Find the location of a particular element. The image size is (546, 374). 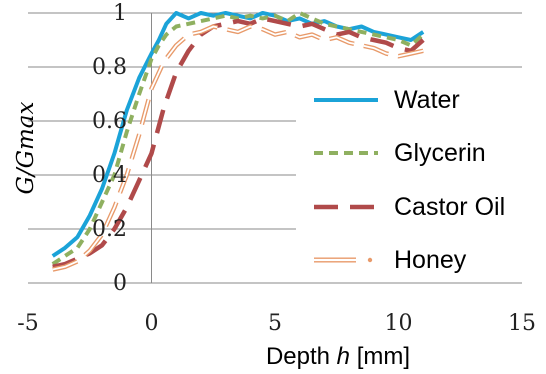

legend-label-water: Water is located at coordinates (427, 100).